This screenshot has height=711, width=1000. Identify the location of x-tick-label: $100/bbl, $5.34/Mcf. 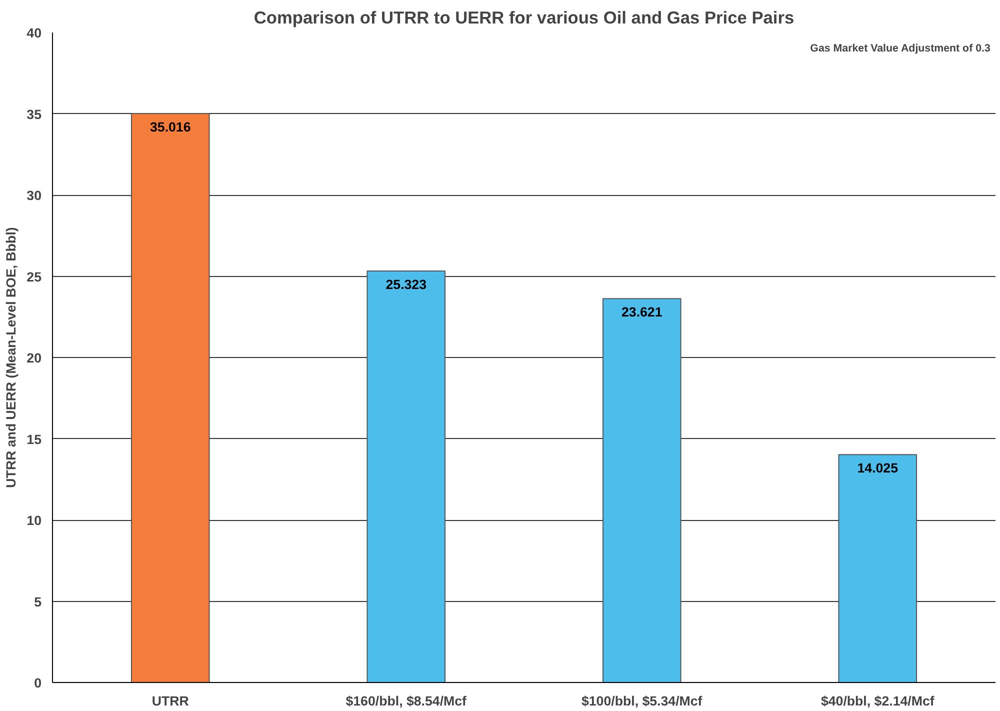
(642, 701).